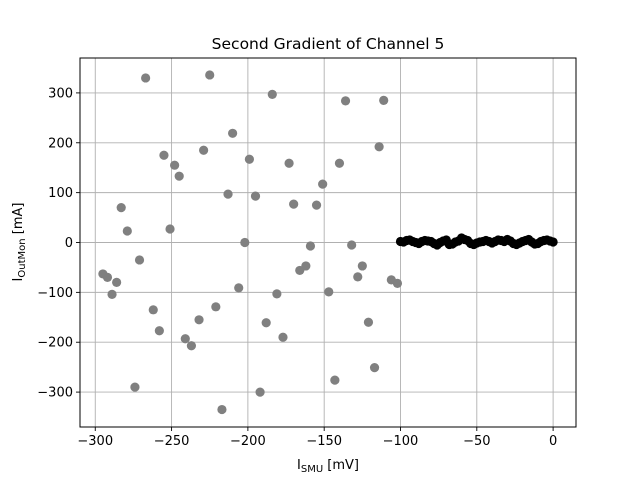 This screenshot has height=480, width=640. I want to click on x-axis-label-main: I, so click(299, 465).